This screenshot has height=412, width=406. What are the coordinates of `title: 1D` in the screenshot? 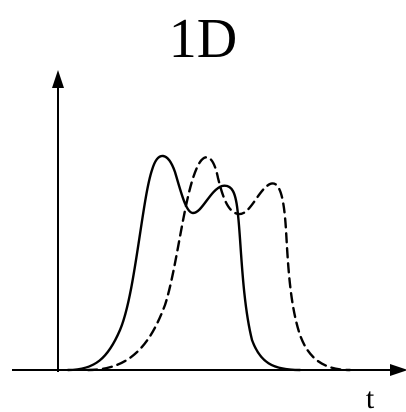 It's located at (203, 39).